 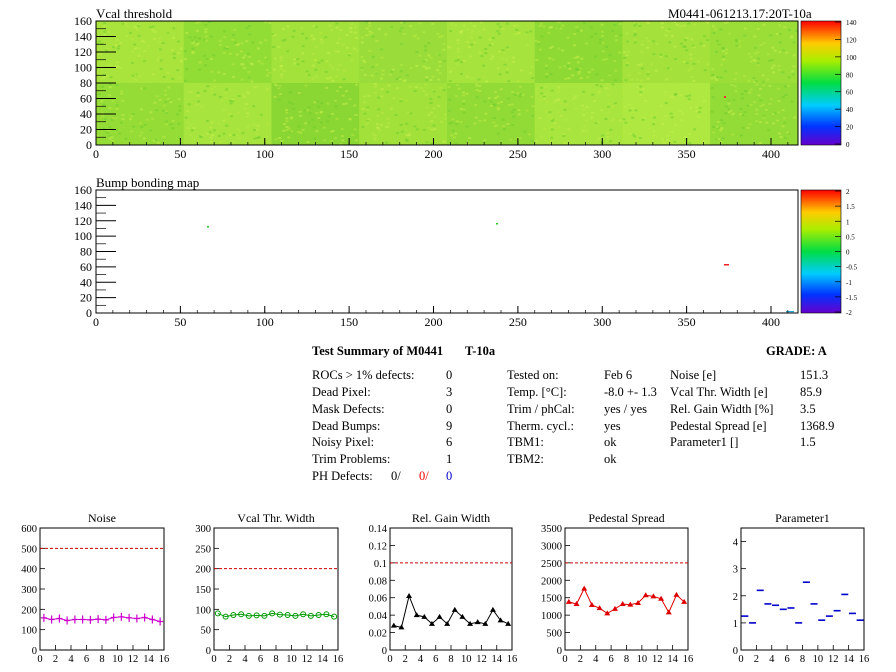 I want to click on x-tick-label: 200, so click(x=434, y=154).